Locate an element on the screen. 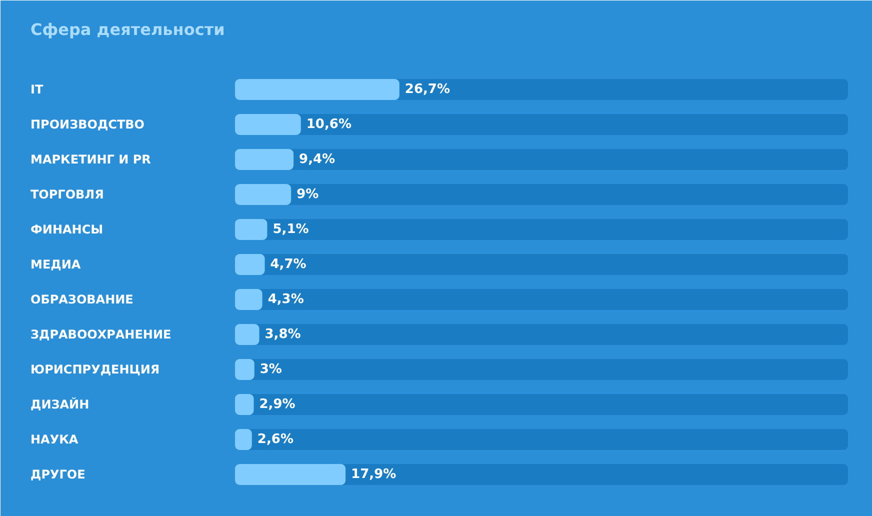 The width and height of the screenshot is (872, 516). y-tick-label: ОБРАЗОВАНИЕ is located at coordinates (82, 299).